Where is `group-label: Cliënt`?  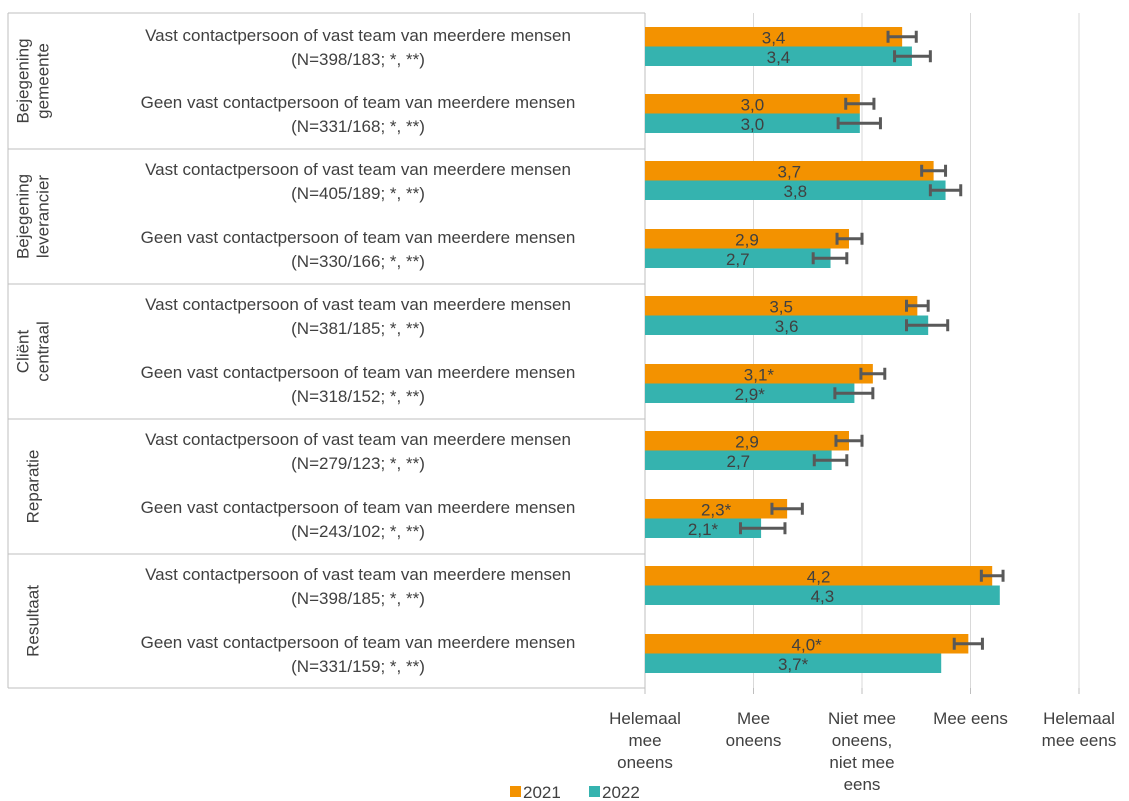
group-label: Cliënt is located at coordinates (23, 351).